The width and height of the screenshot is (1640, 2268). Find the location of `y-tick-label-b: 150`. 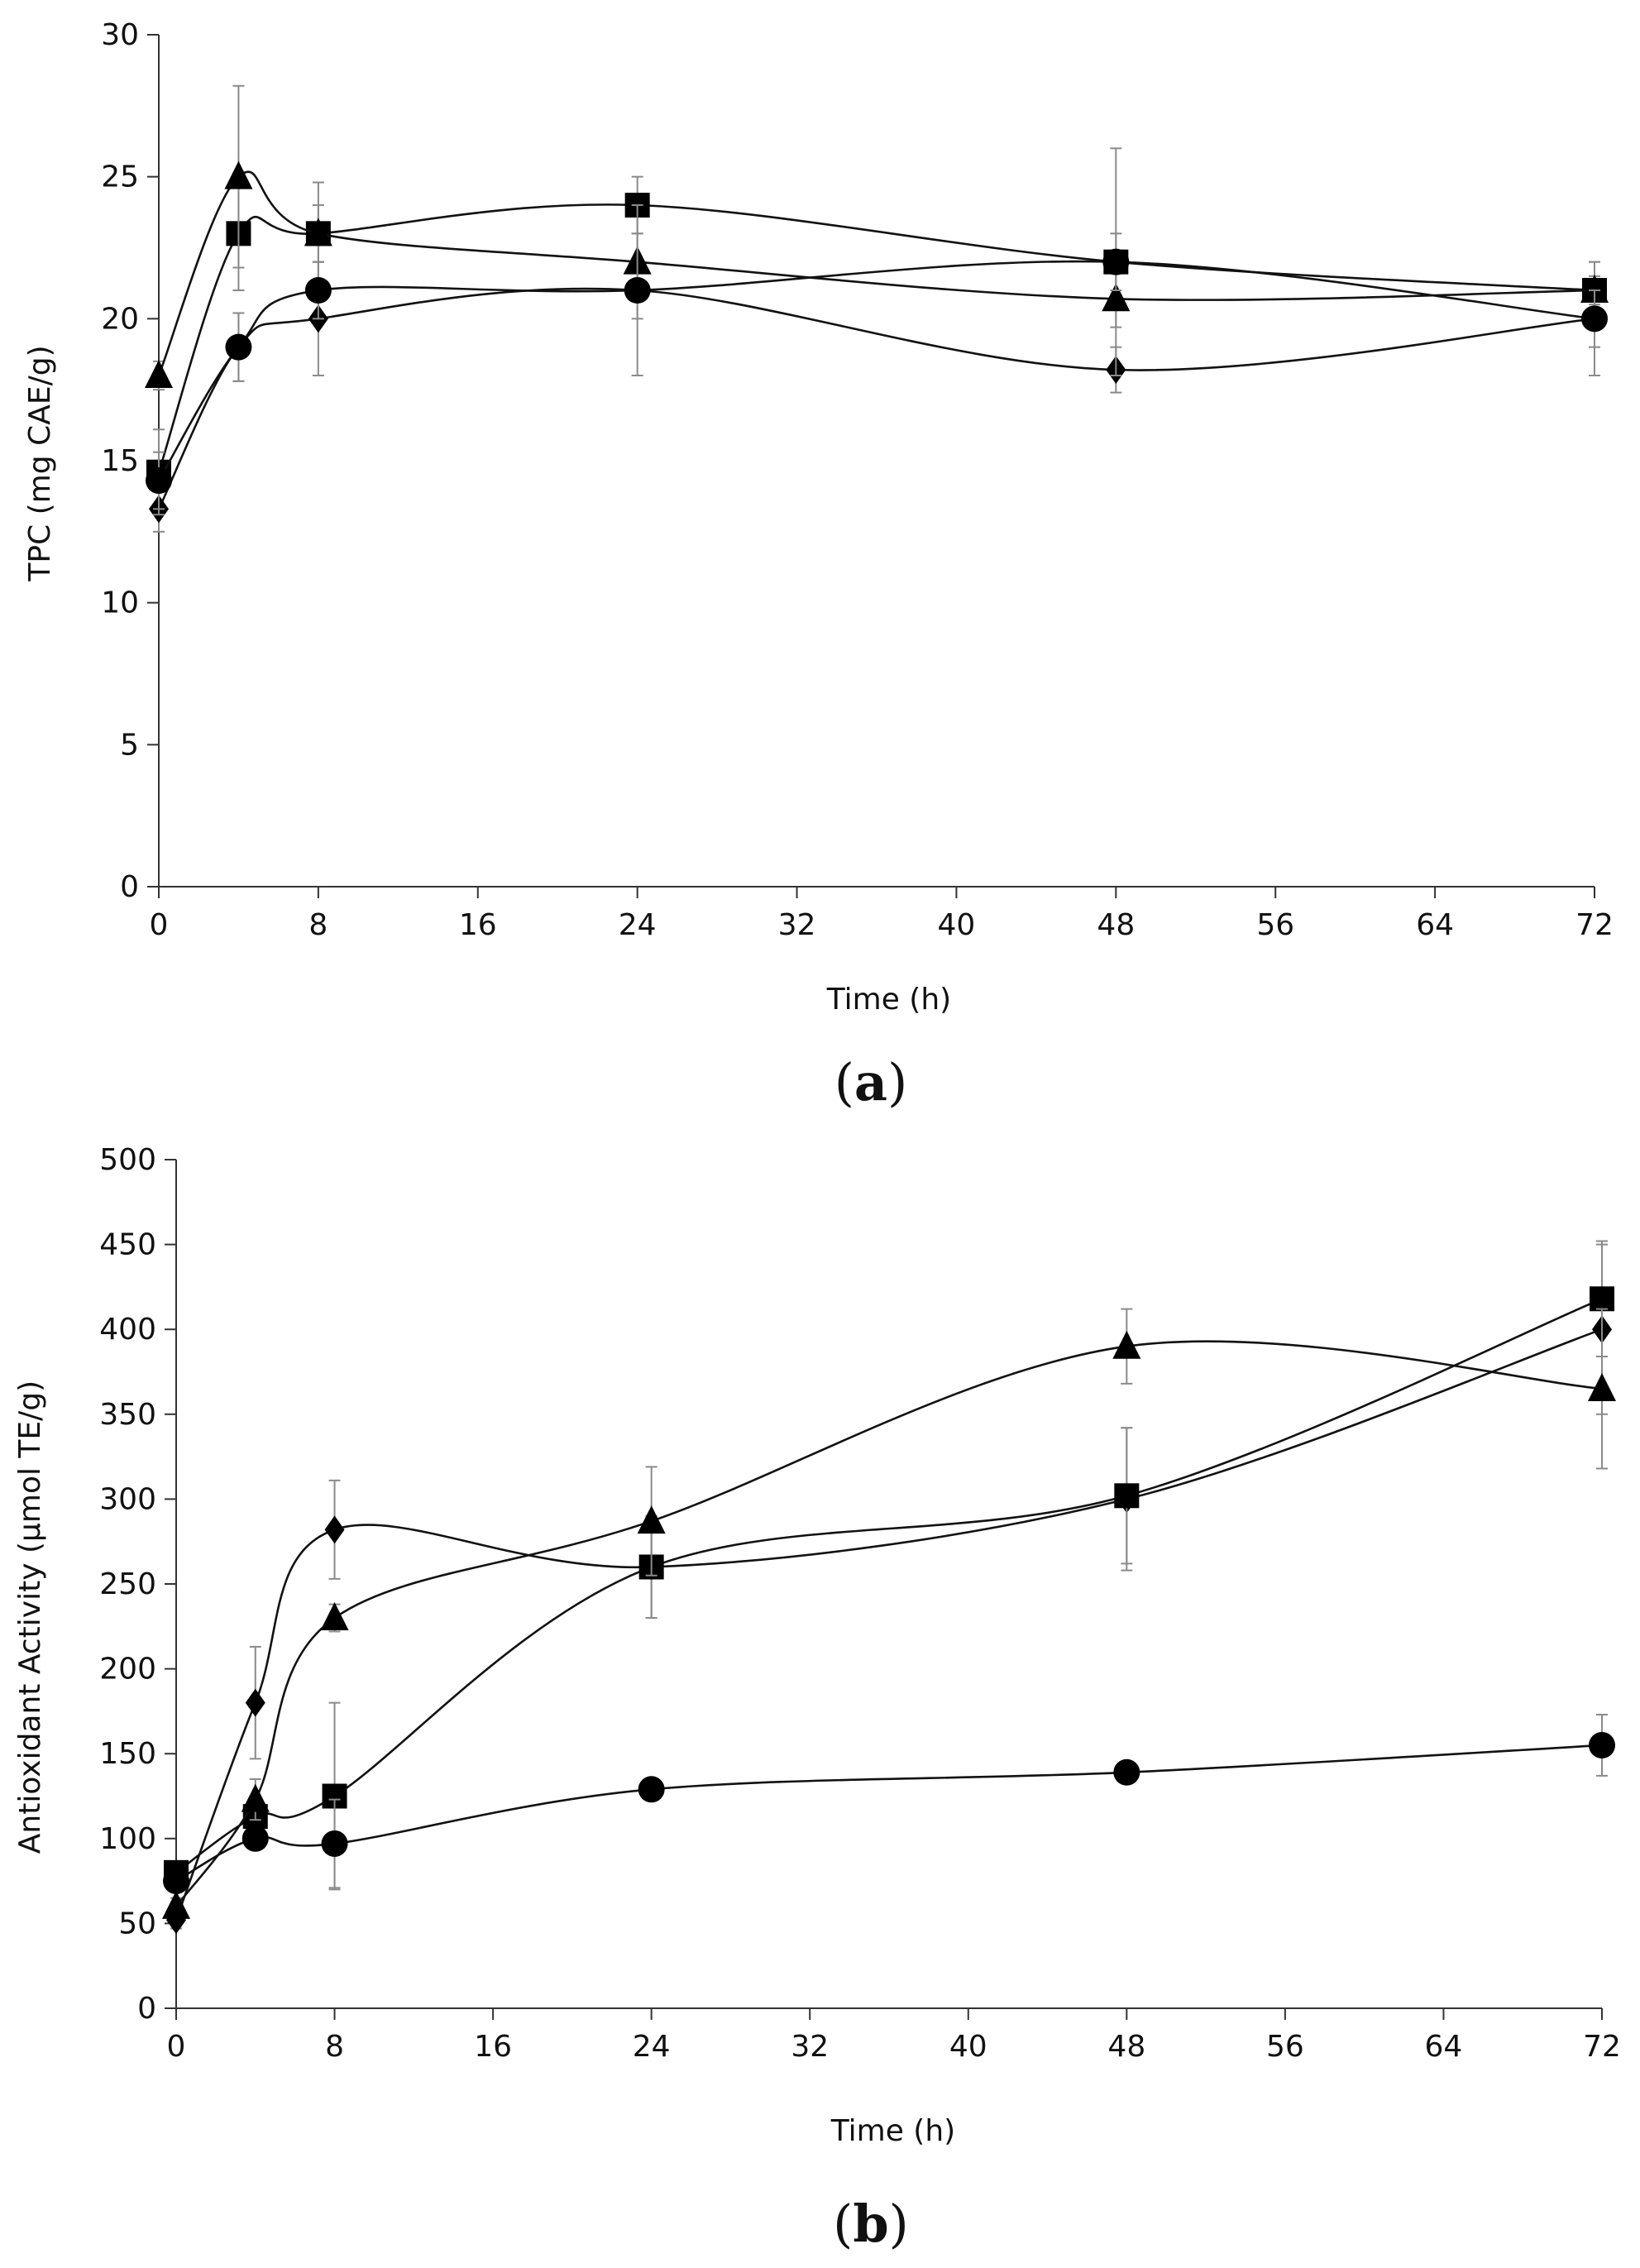

y-tick-label-b: 150 is located at coordinates (128, 1754).